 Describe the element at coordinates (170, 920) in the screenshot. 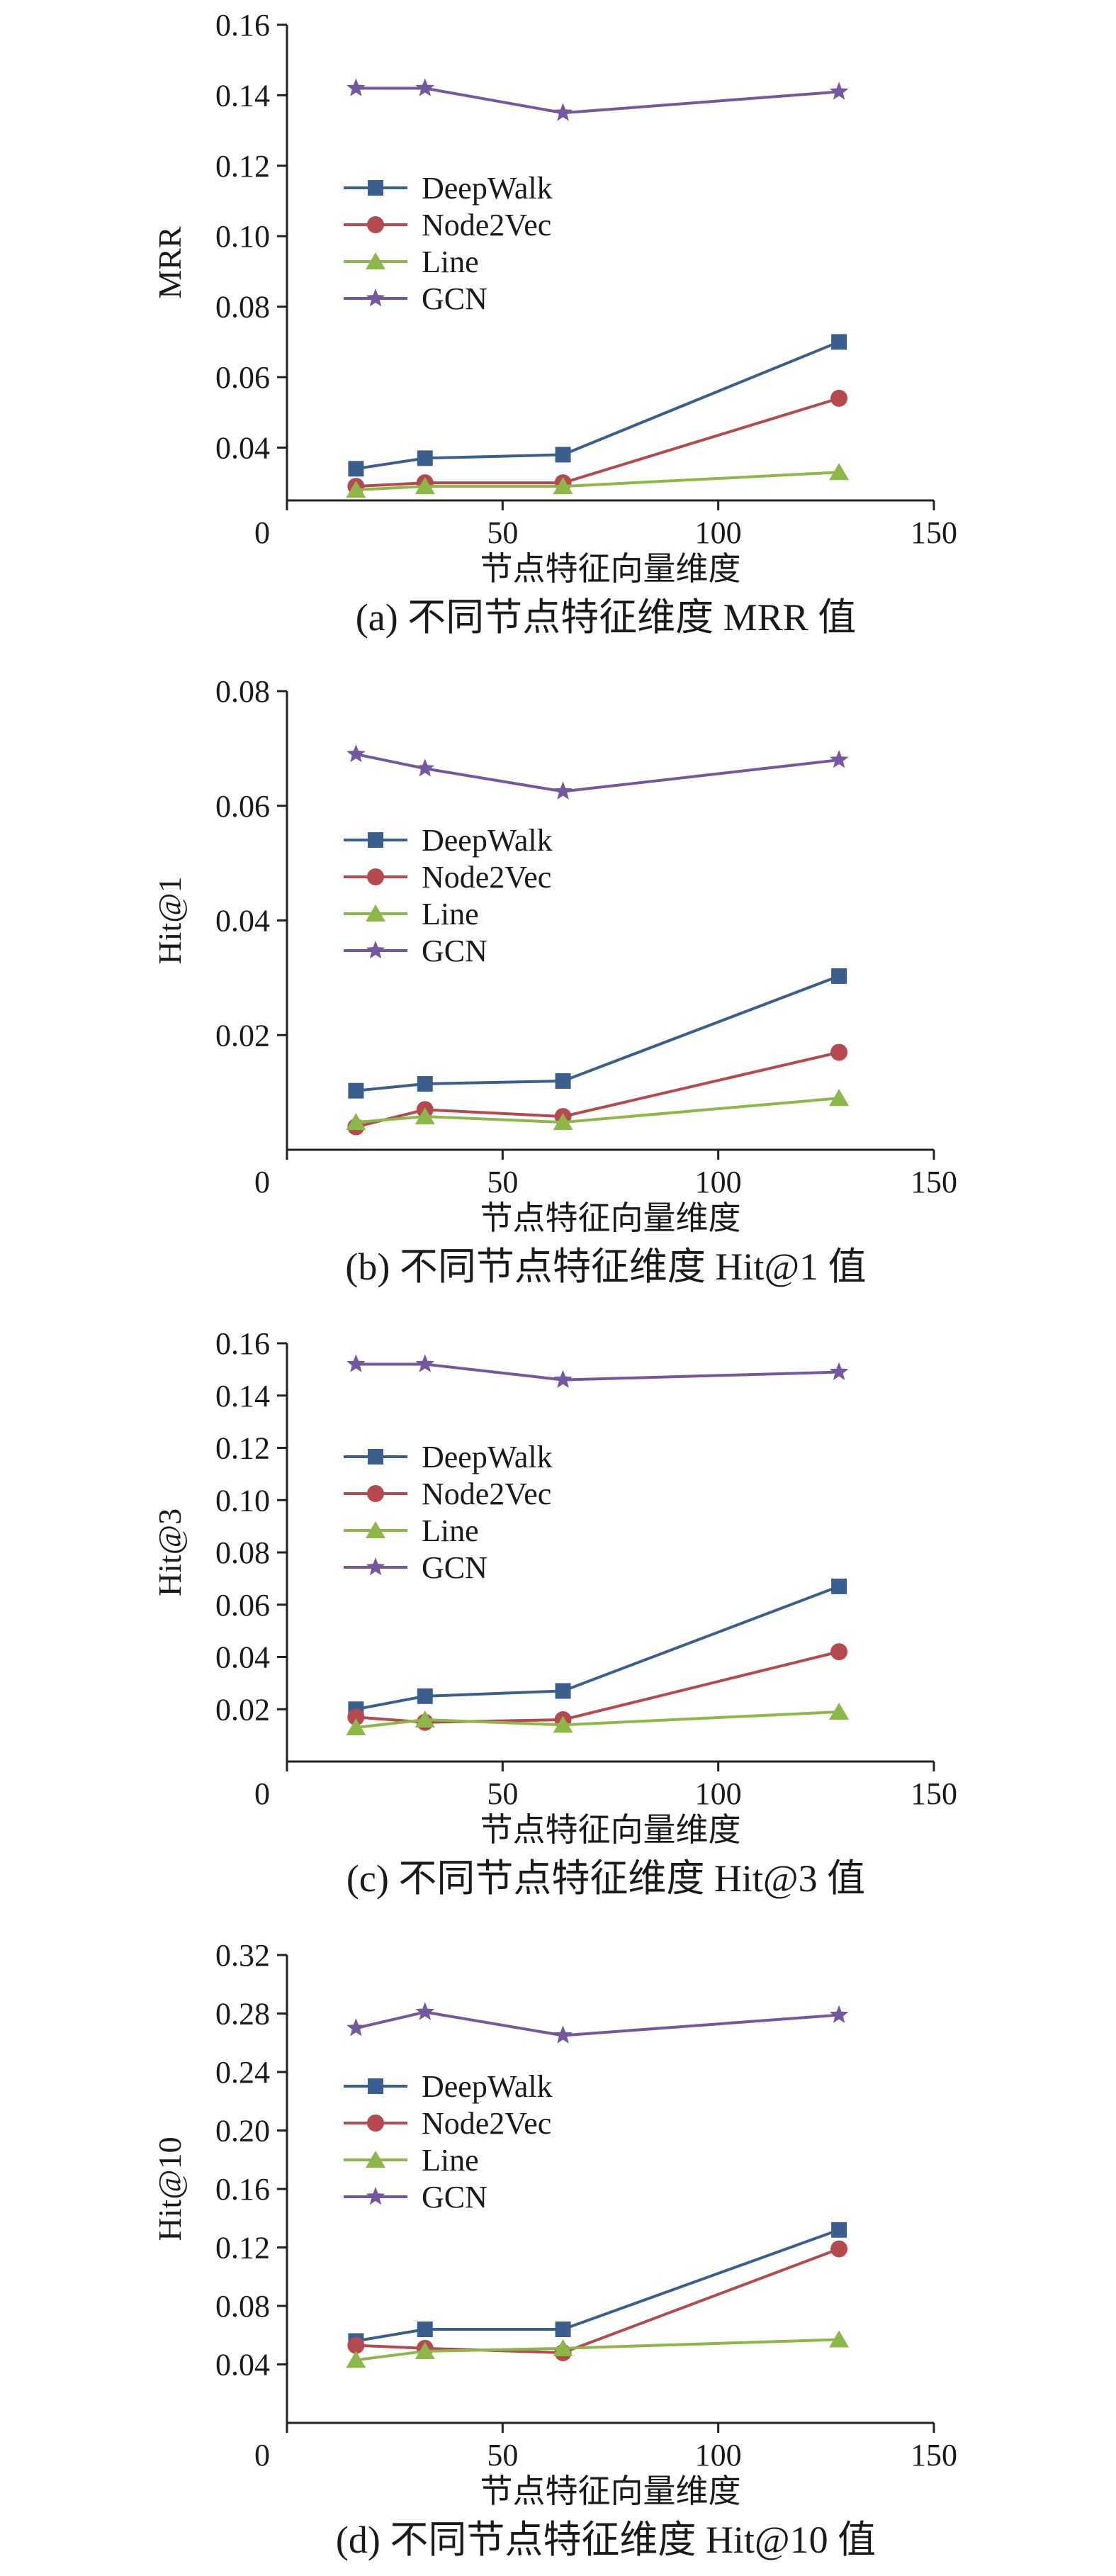

I see `y-axis-title: Hit@1` at that location.